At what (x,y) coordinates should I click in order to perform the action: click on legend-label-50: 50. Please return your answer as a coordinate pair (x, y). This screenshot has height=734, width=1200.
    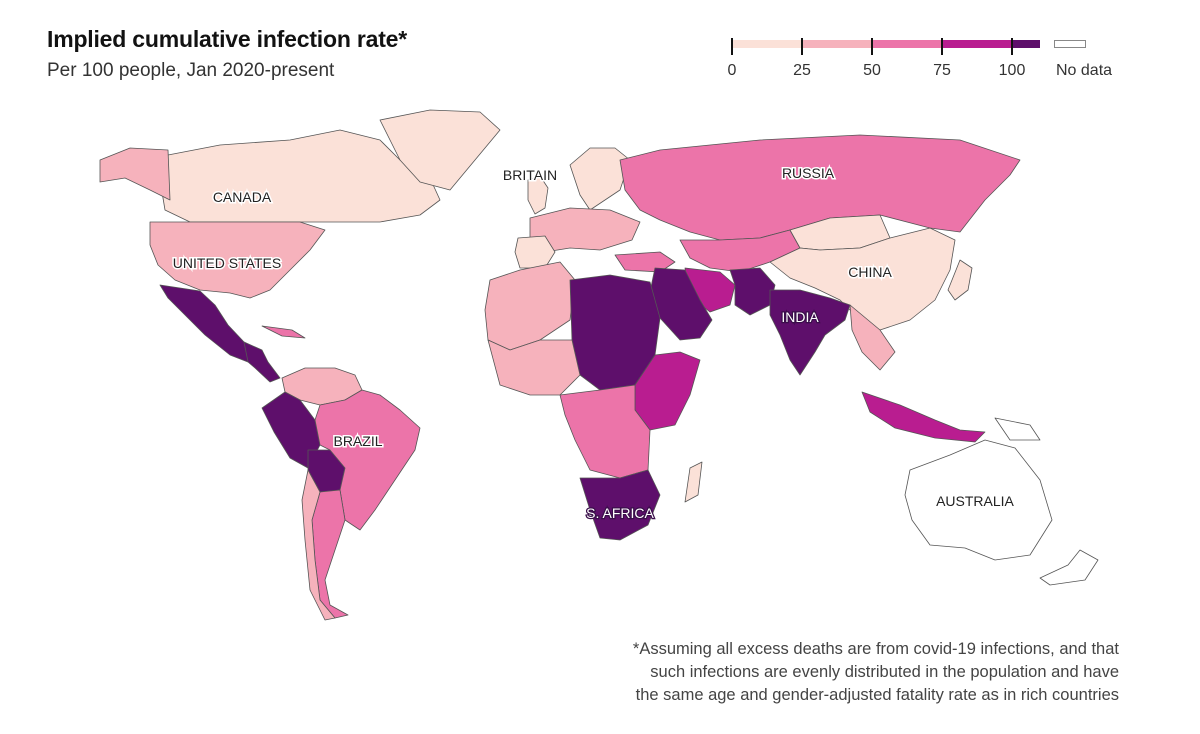
    Looking at the image, I should click on (872, 70).